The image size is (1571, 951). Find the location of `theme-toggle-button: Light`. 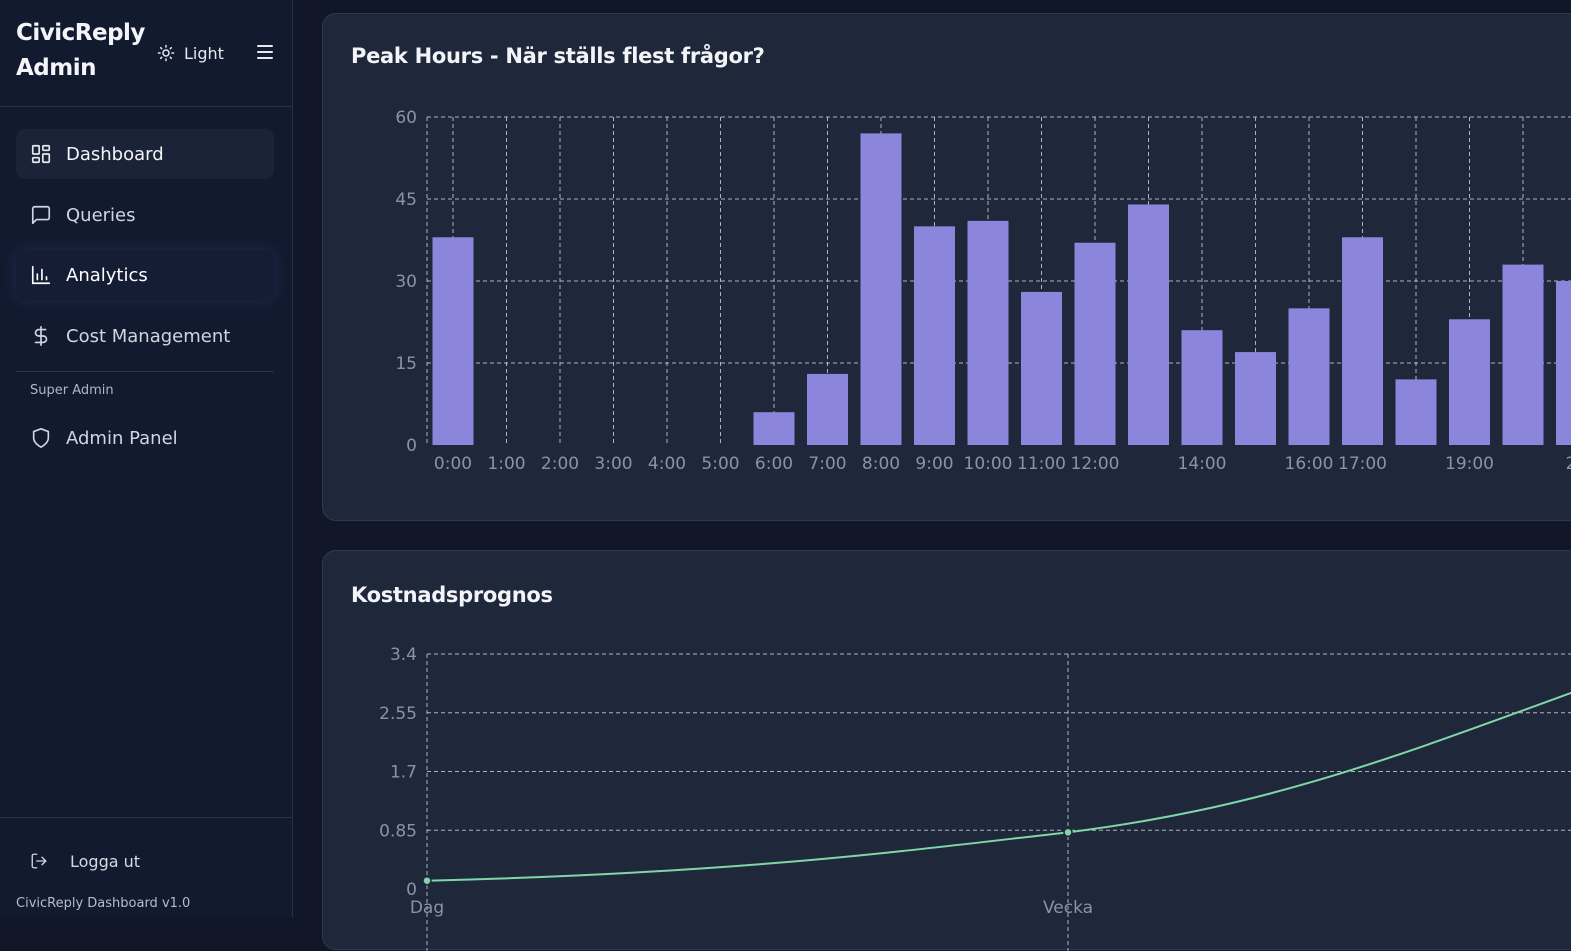

theme-toggle-button: Light is located at coordinates (190, 53).